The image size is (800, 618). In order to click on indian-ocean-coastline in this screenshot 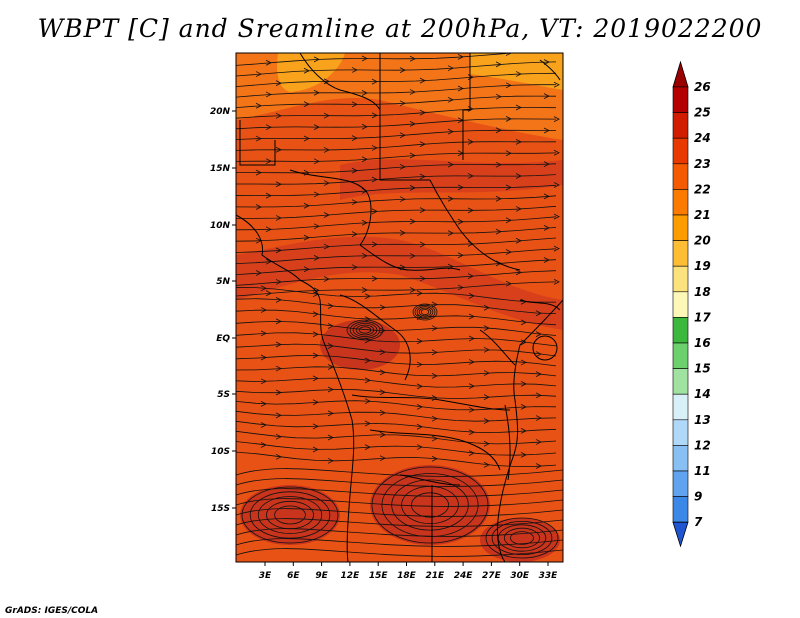, I will do `click(530, 430)`.